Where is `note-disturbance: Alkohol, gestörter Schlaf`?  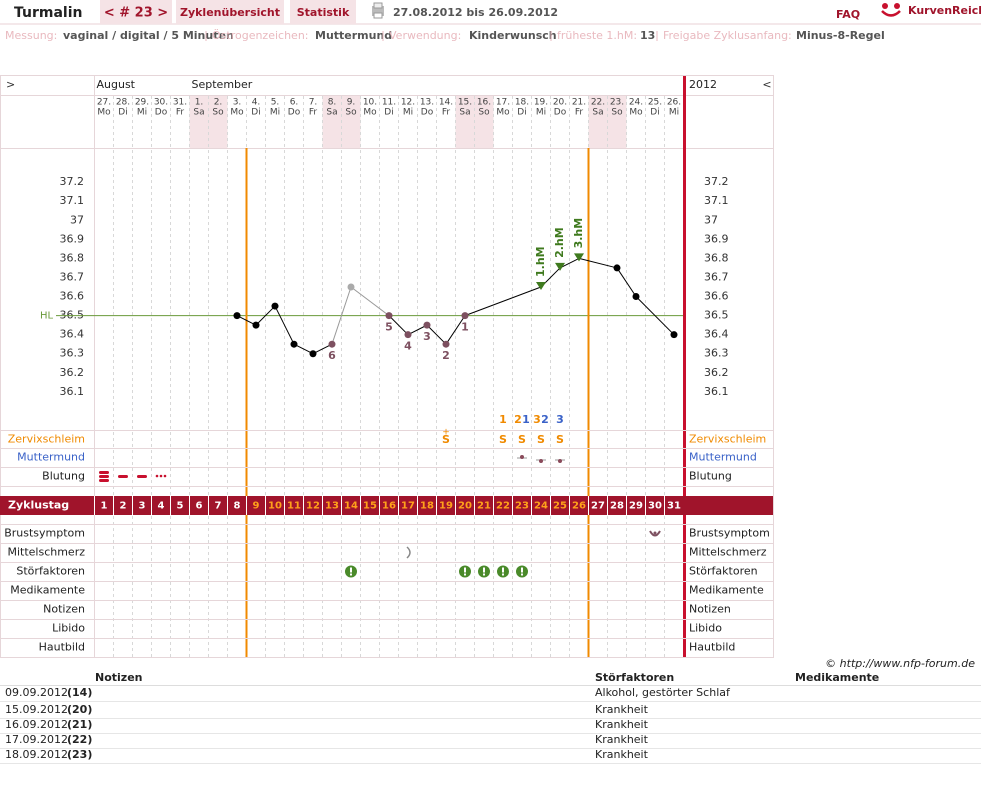
note-disturbance: Alkohol, gestörter Schlaf is located at coordinates (663, 692).